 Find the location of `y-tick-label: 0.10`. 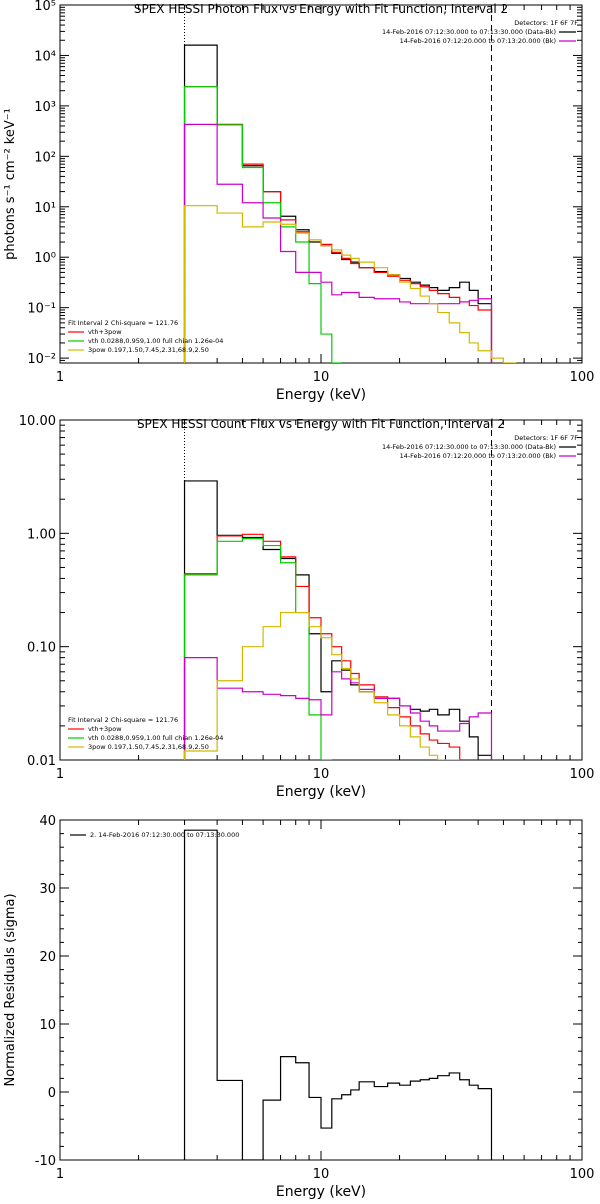

y-tick-label: 0.10 is located at coordinates (41, 648).